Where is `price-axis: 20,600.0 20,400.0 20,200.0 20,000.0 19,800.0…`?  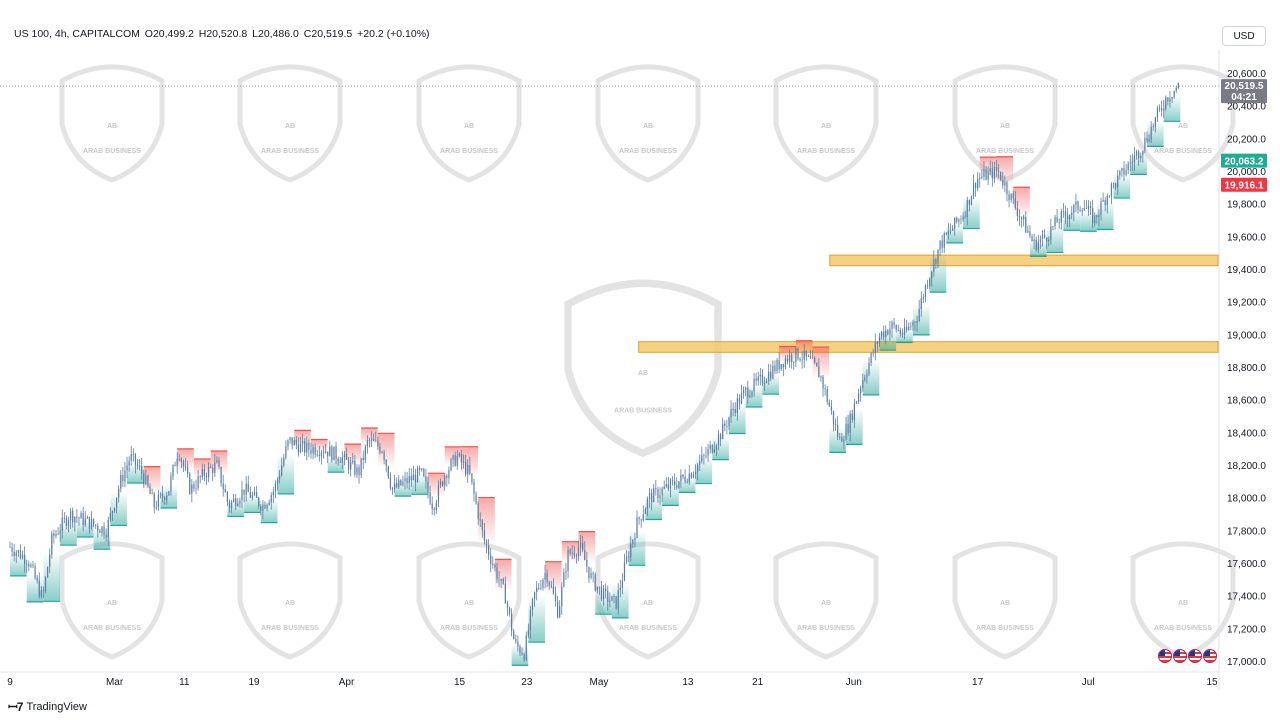
price-axis: 20,600.0 20,400.0 20,200.0 20,000.0 19,800.0… is located at coordinates (1242, 370).